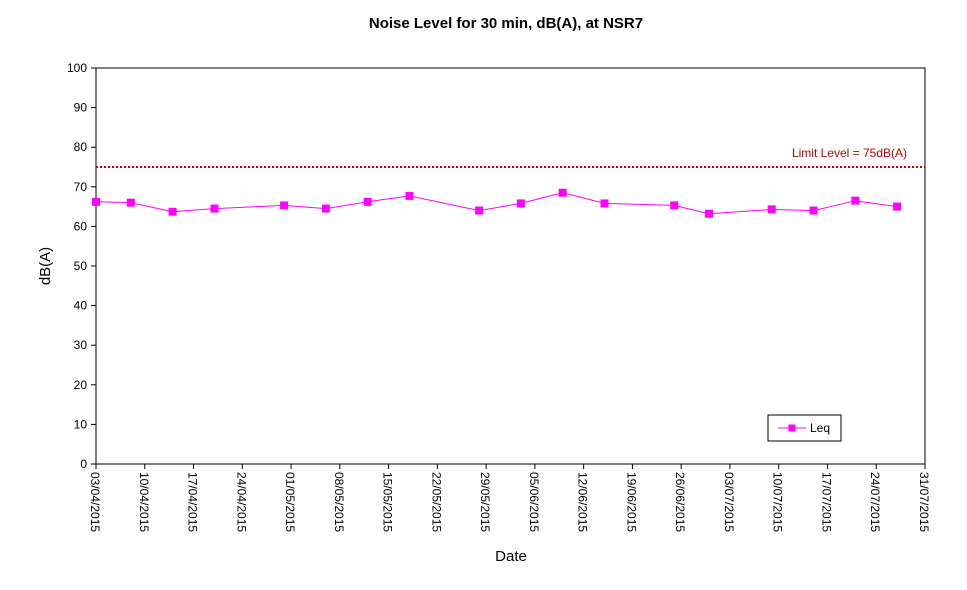 The height and width of the screenshot is (590, 967). Describe the element at coordinates (924, 502) in the screenshot. I see `x-tick-label: 31/07/2015` at that location.